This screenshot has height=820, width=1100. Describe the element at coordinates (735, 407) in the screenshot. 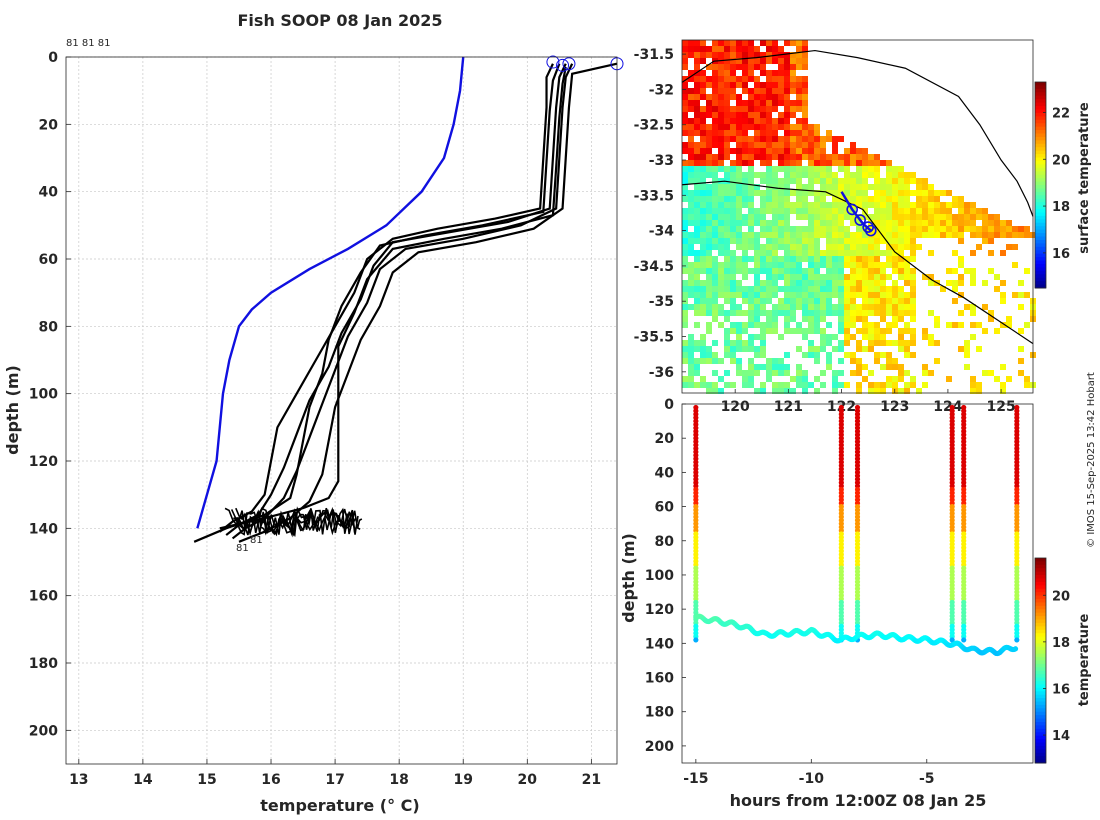

I see `lon-tick-label: 120` at that location.